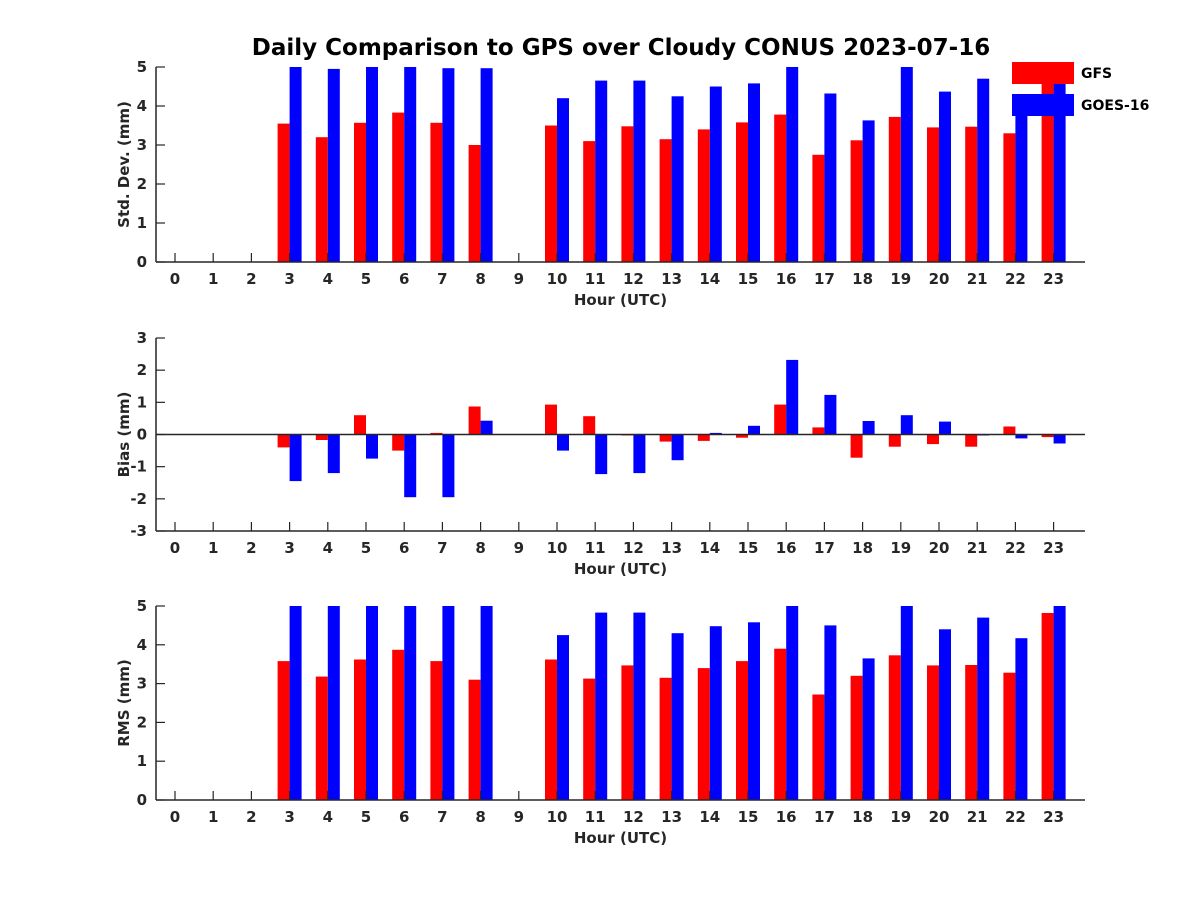  Describe the element at coordinates (595, 548) in the screenshot. I see `x-tick-label: 11` at that location.